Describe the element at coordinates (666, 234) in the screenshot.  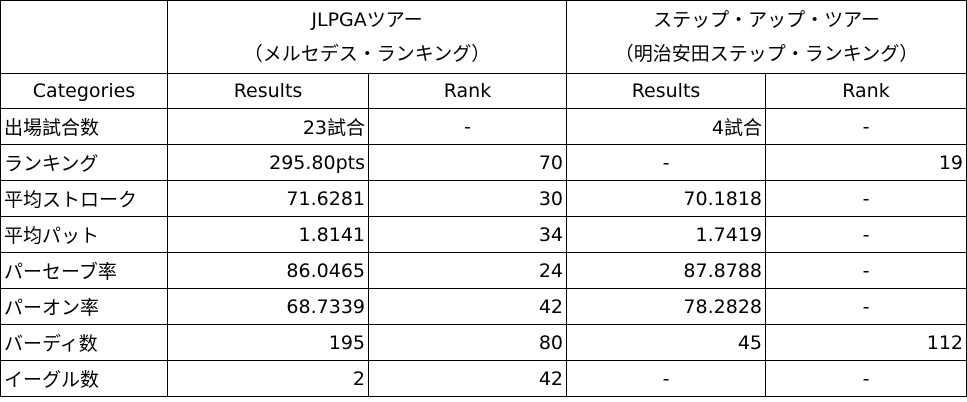
I see `stepup-results-cell: 1.7419` at that location.